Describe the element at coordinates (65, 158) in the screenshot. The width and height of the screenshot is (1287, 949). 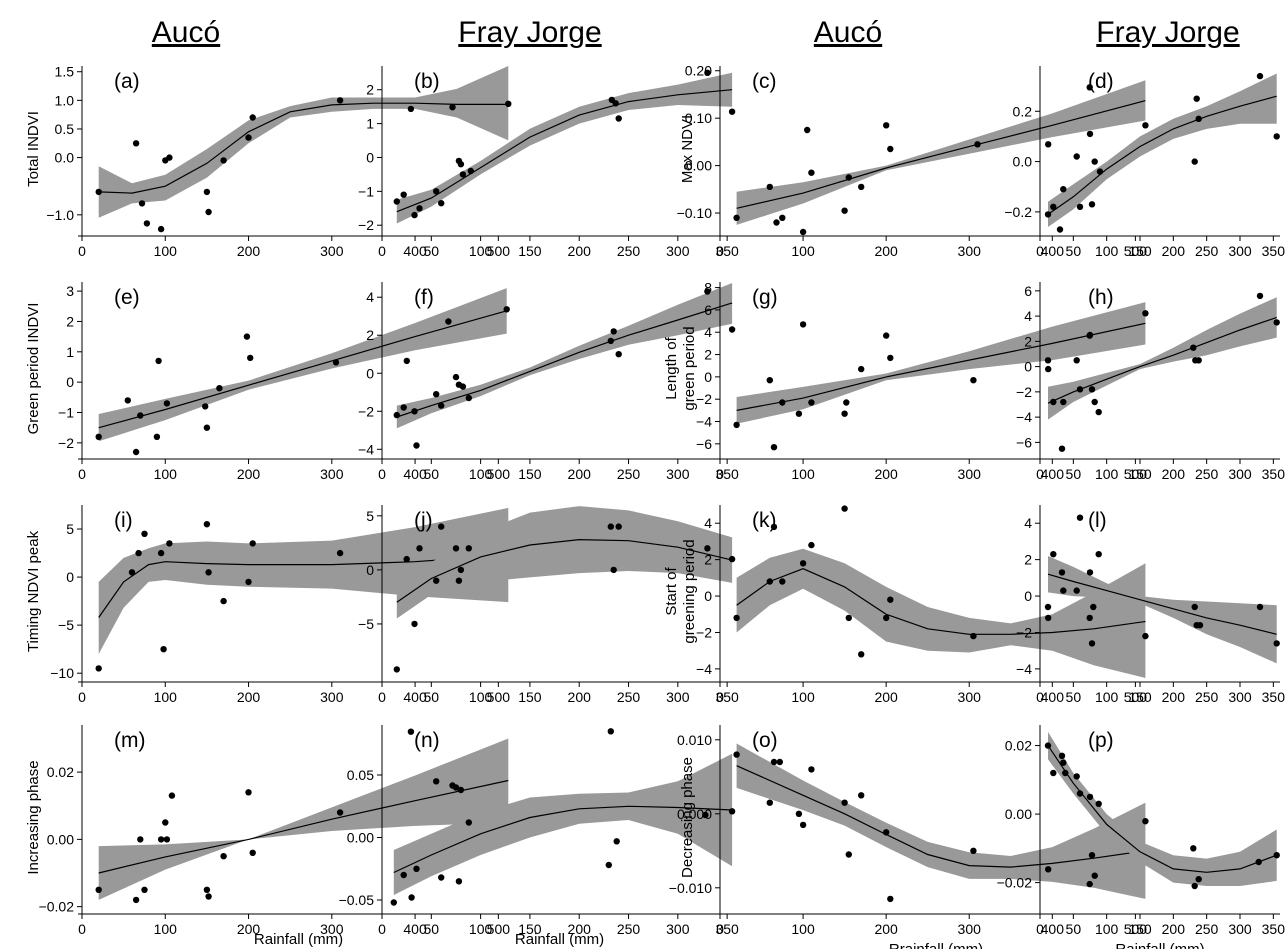
I see `y-tick-label: 0.0` at that location.